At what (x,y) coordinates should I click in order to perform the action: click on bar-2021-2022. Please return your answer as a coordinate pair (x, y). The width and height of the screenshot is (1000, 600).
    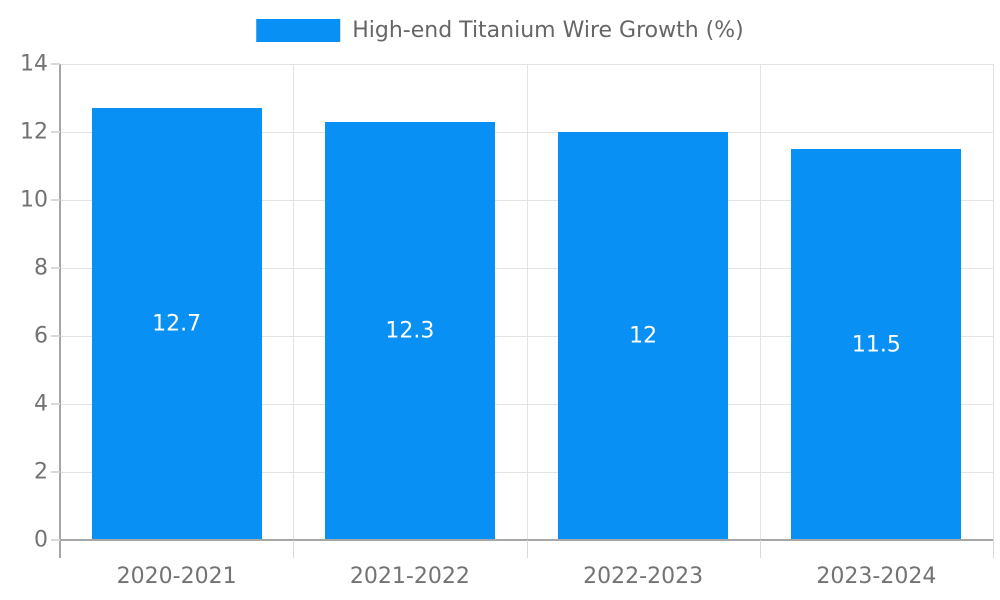
    Looking at the image, I should click on (409, 330).